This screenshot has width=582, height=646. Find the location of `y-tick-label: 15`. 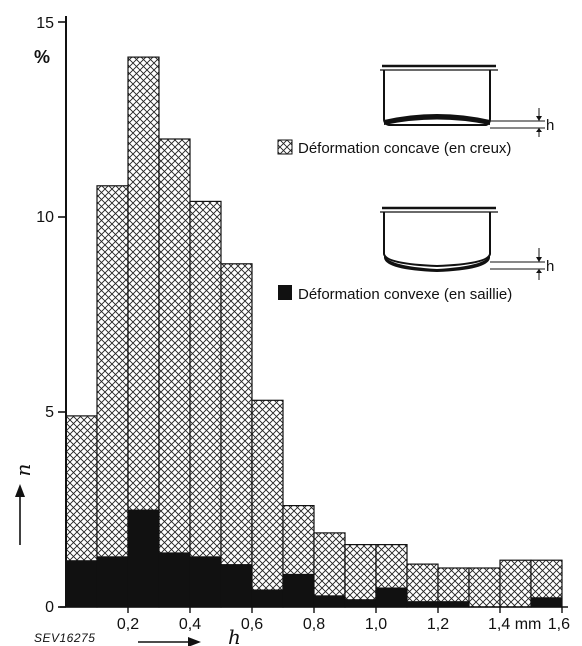

y-tick-label: 15 is located at coordinates (45, 23).